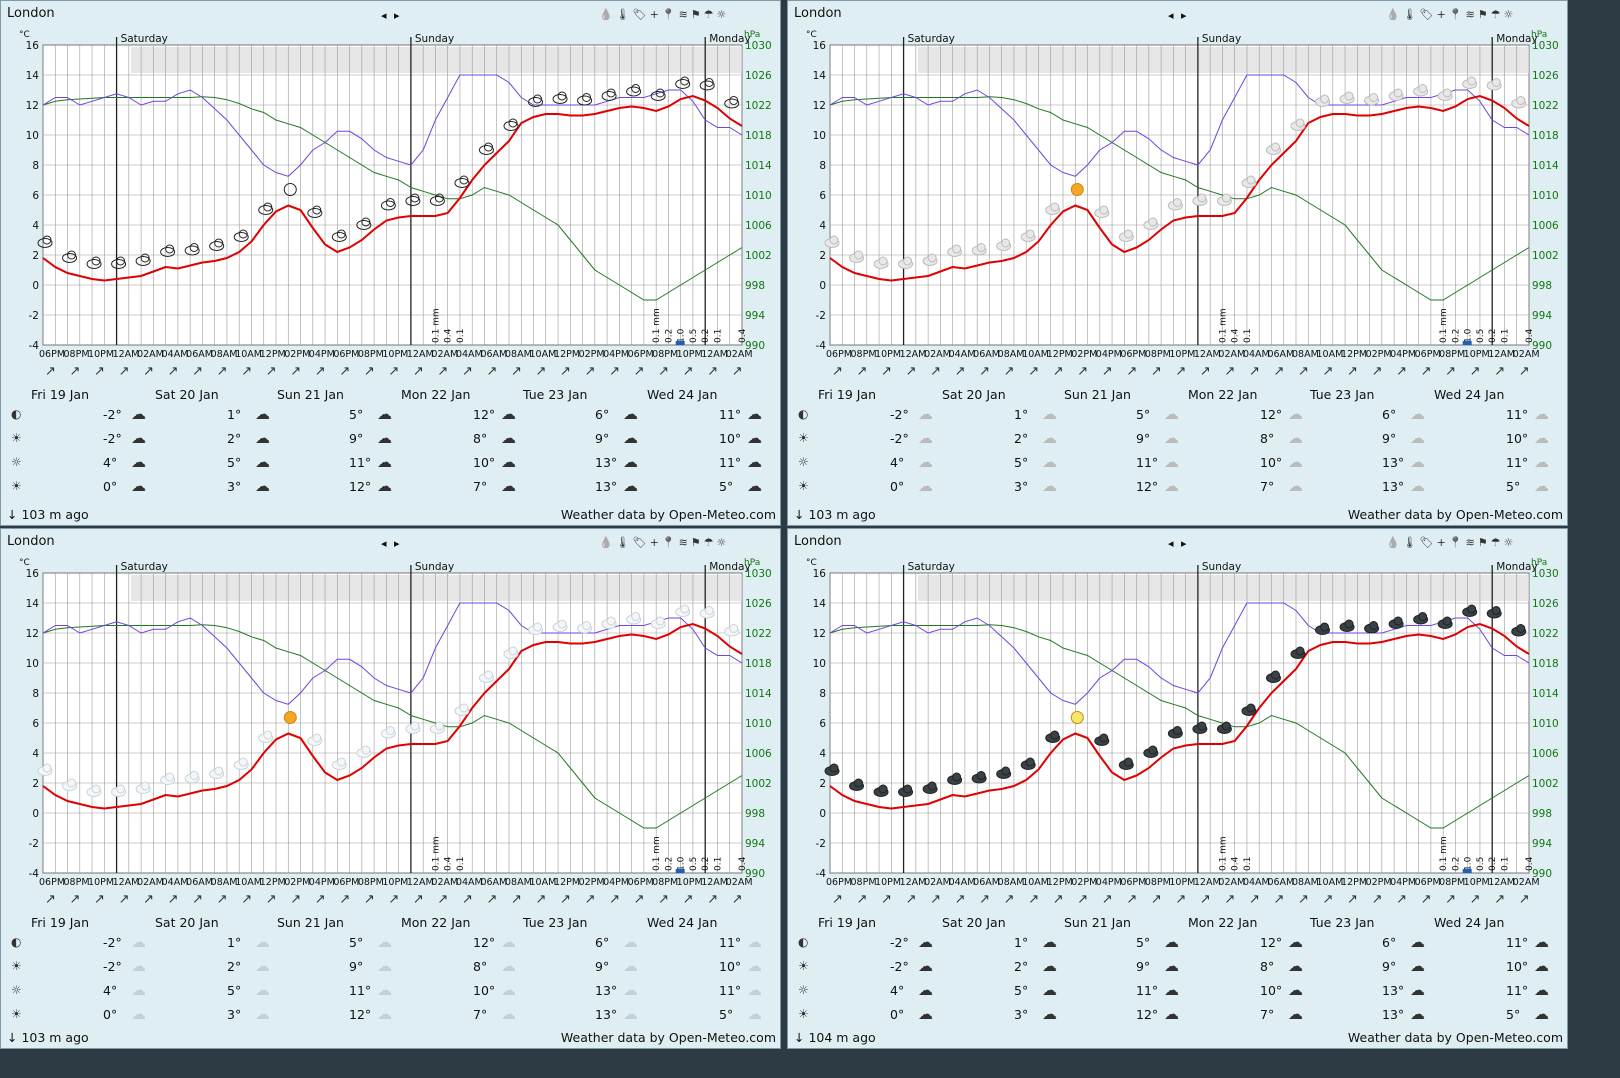 The height and width of the screenshot is (1078, 1620). What do you see at coordinates (811, 35) in the screenshot?
I see `temp-unit-label: °C` at bounding box center [811, 35].